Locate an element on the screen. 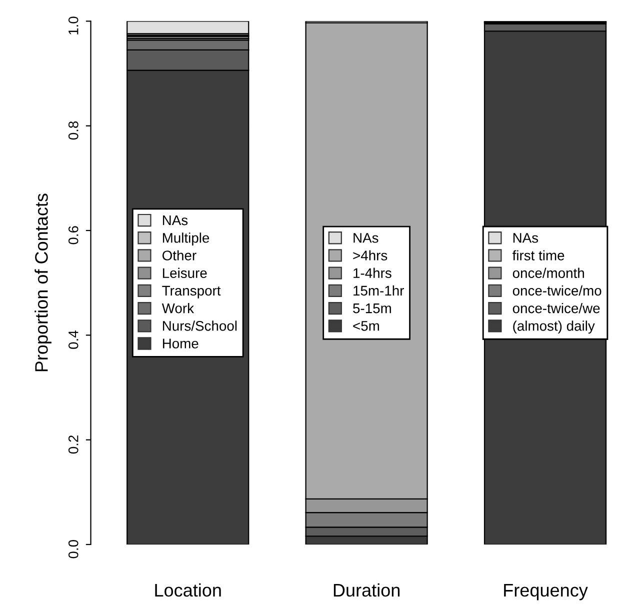 This screenshot has height=605, width=632. legend-label: Work is located at coordinates (178, 308).